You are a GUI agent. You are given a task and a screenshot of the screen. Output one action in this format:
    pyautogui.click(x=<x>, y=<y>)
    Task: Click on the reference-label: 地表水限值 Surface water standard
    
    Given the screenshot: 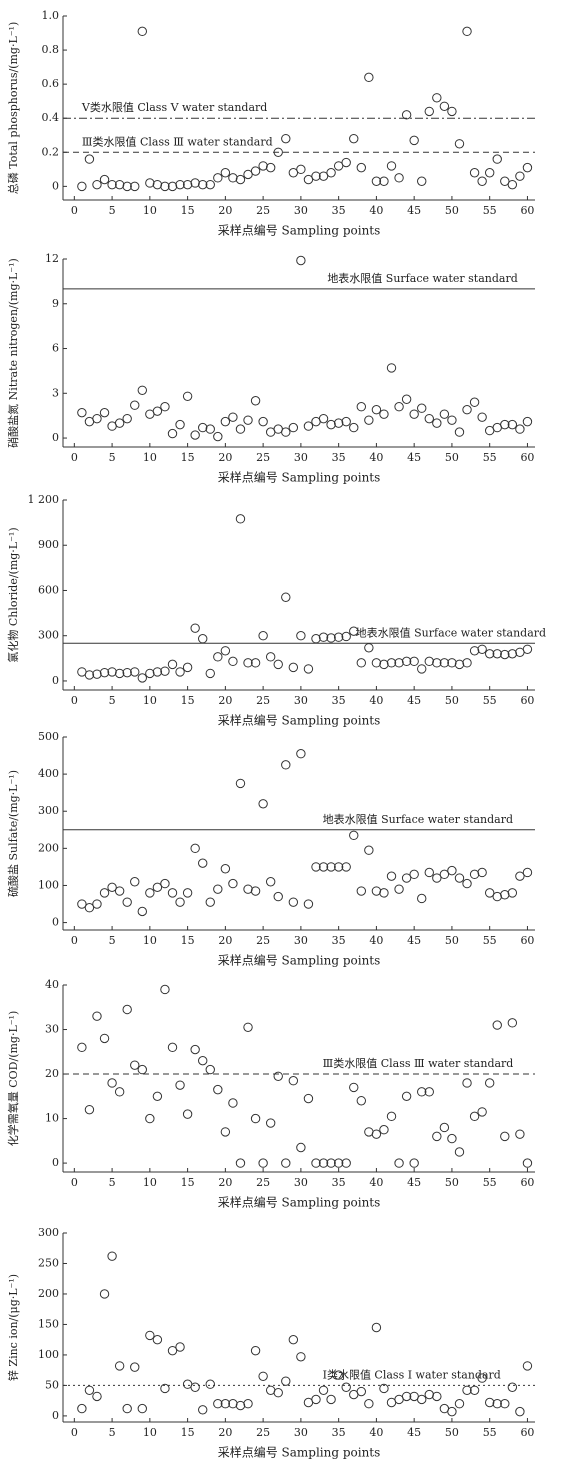 What is the action you would take?
    pyautogui.click(x=451, y=632)
    